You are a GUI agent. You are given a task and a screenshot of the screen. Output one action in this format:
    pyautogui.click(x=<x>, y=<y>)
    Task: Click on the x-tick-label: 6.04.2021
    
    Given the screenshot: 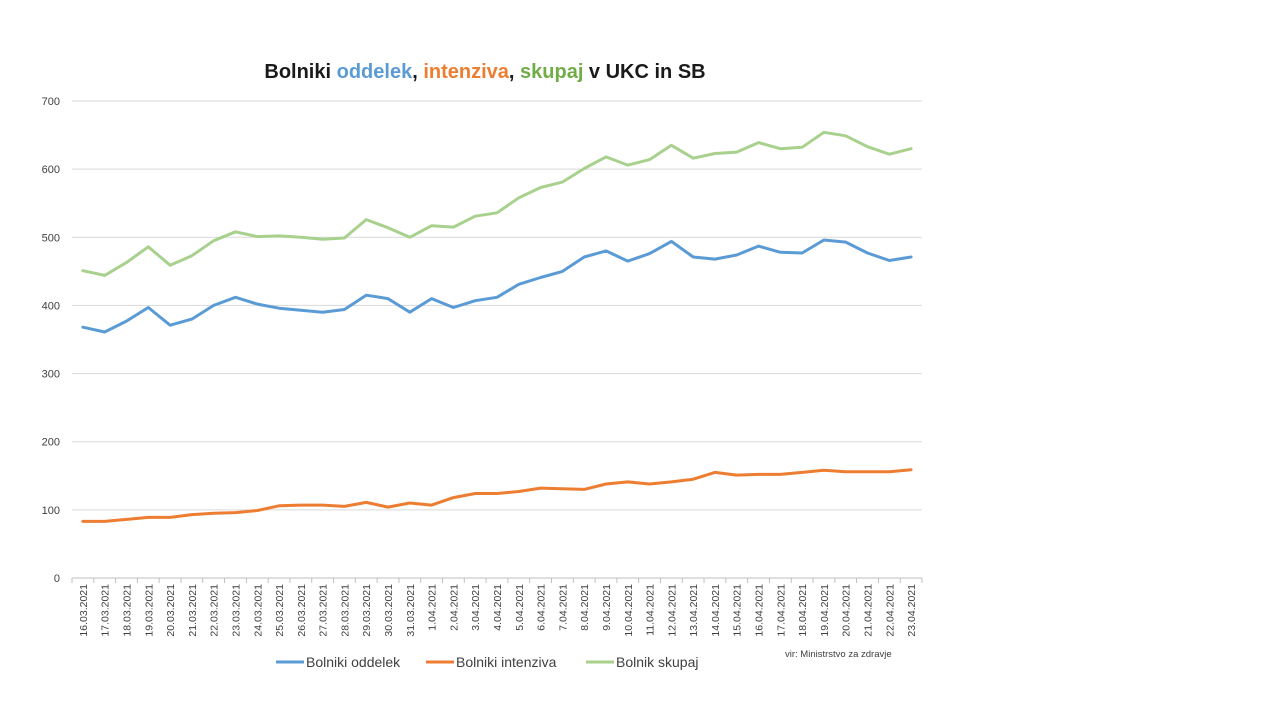 What is the action you would take?
    pyautogui.click(x=542, y=607)
    